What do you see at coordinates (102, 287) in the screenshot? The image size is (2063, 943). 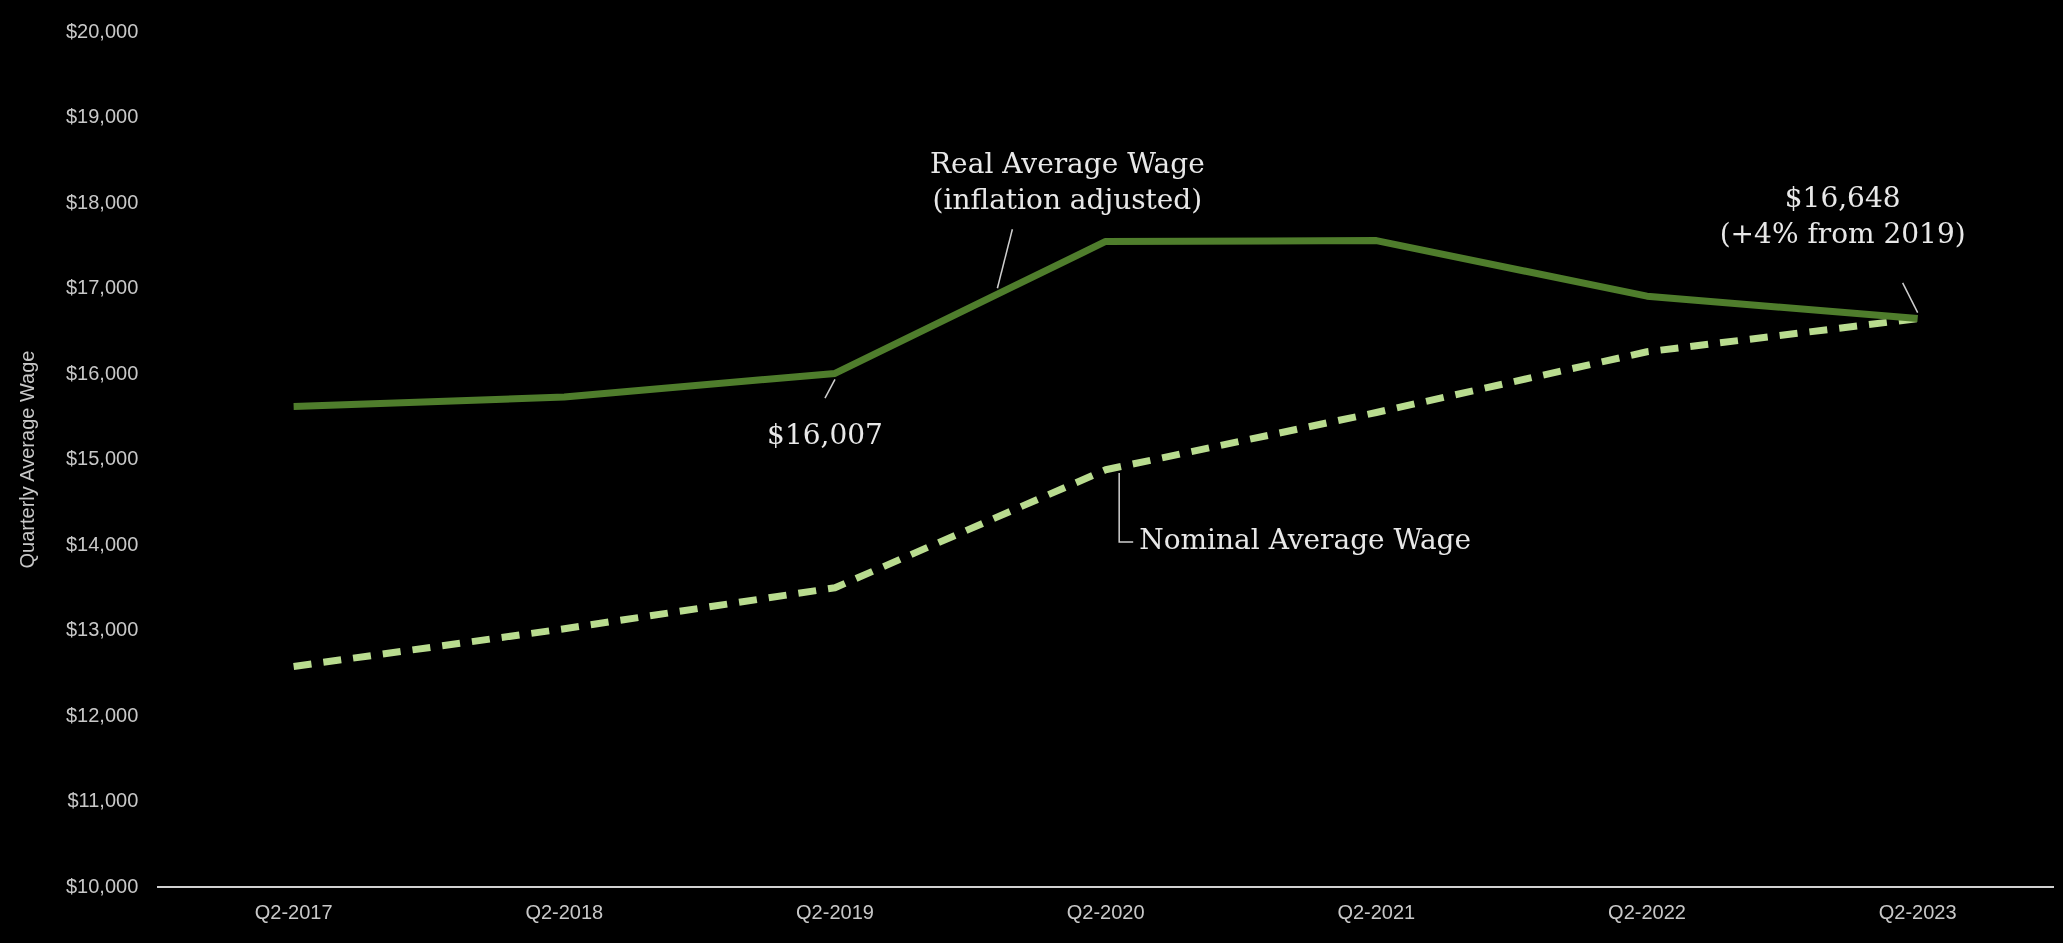 I see `y-tick-label: $17,000` at bounding box center [102, 287].